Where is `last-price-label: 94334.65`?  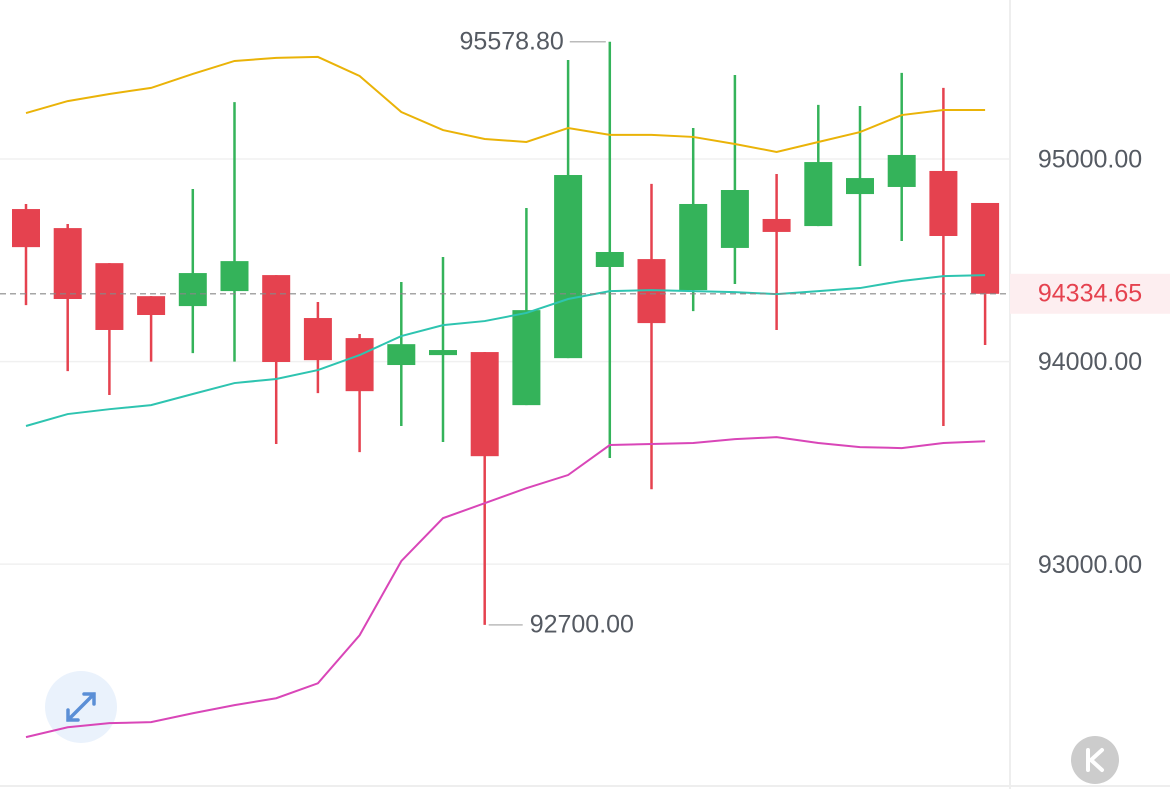
last-price-label: 94334.65 is located at coordinates (1090, 293).